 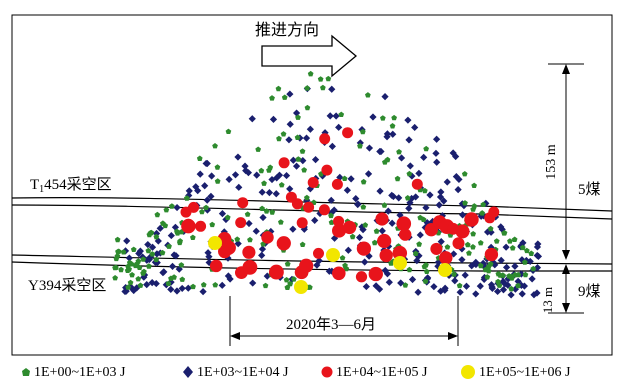 I want to click on direction-label: 推进方向, so click(x=287, y=30).